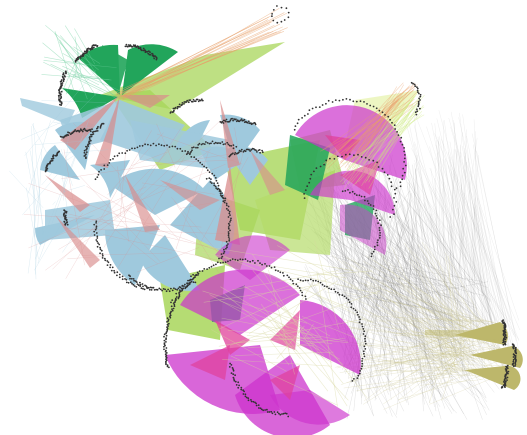 This screenshot has height=435, width=527. I want to click on green-edge, so click(93, 78).